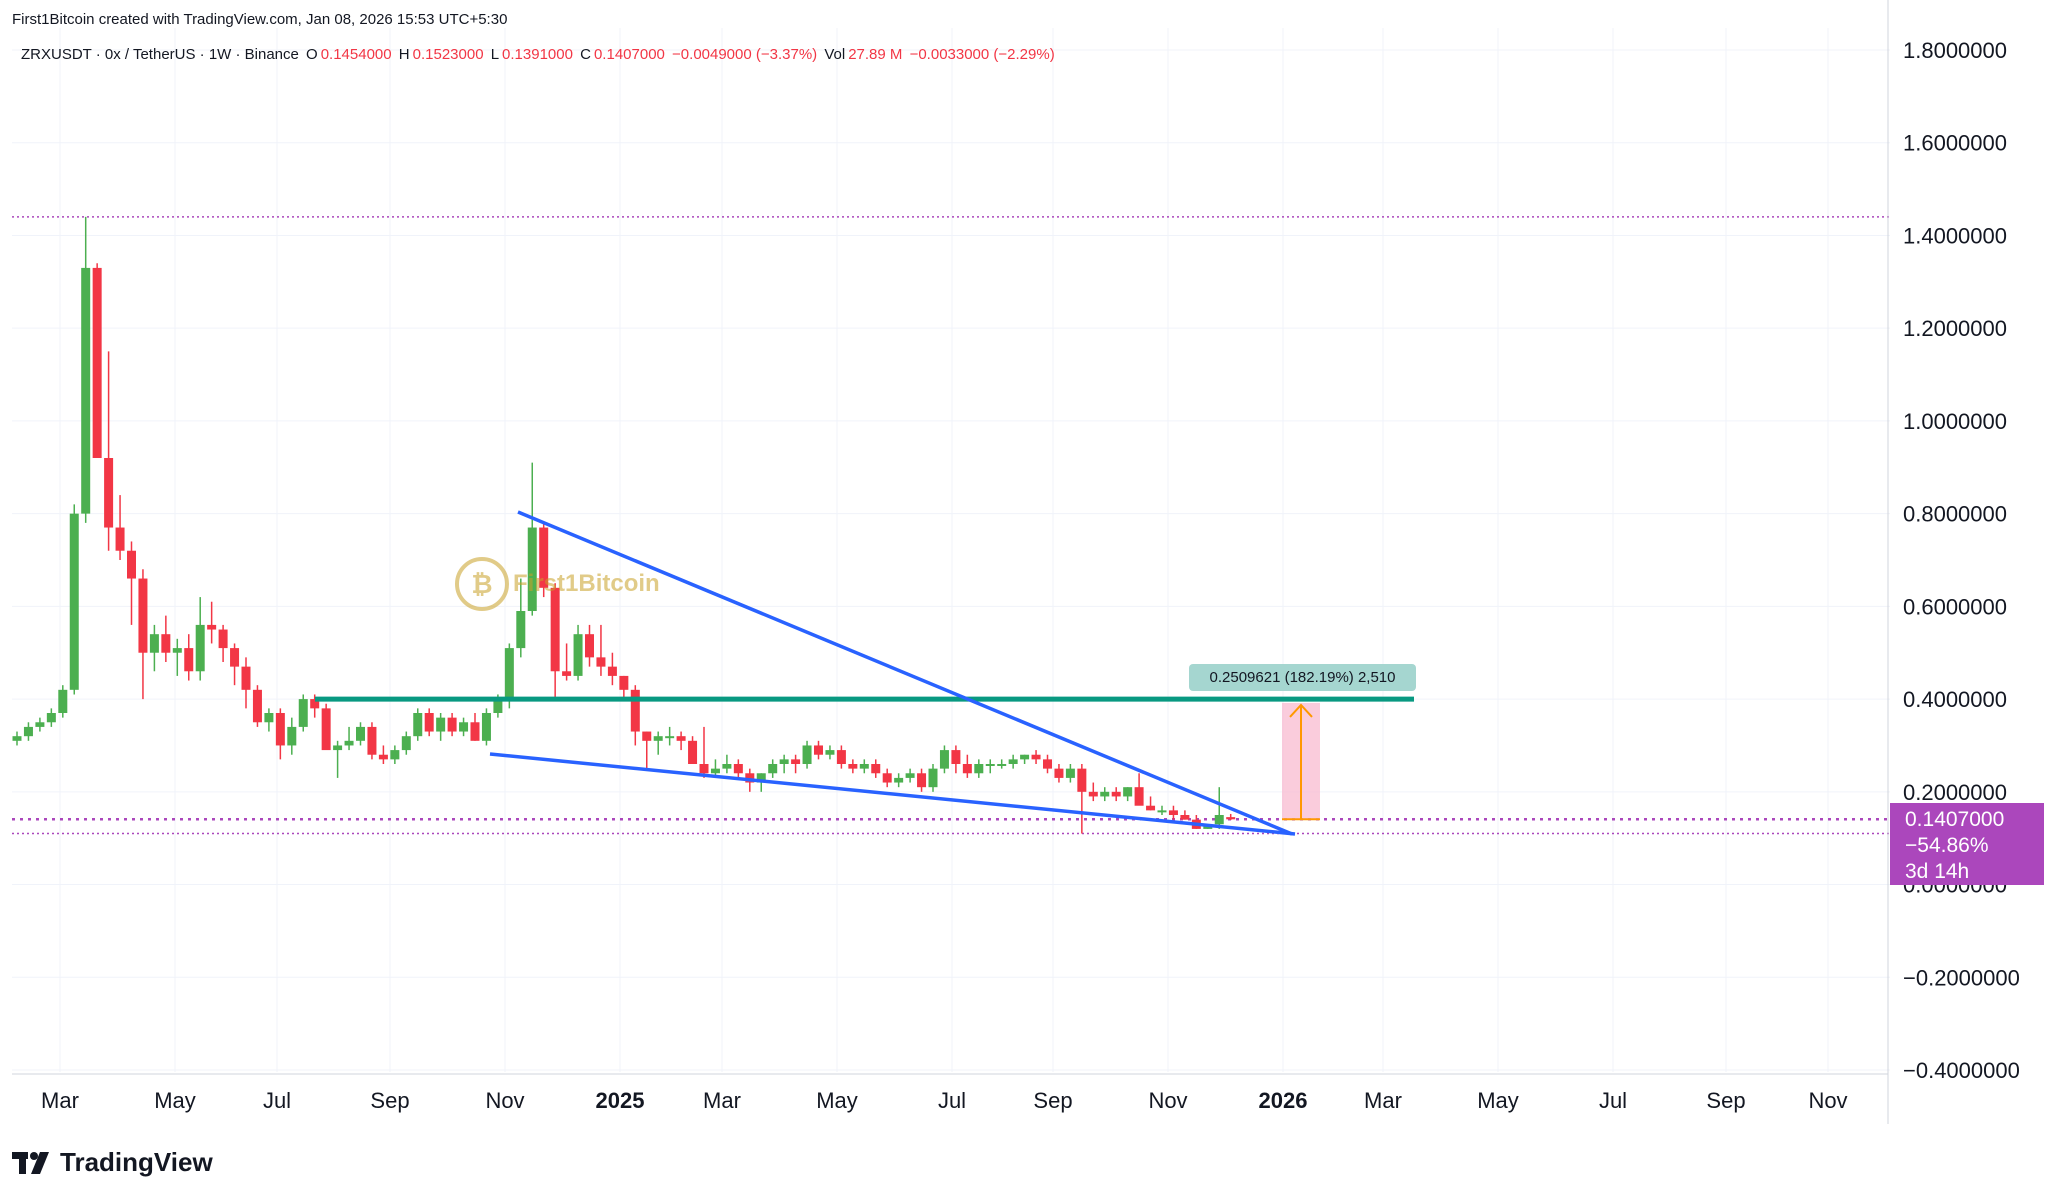 The height and width of the screenshot is (1194, 2048). Describe the element at coordinates (160, 54) in the screenshot. I see `symbol-title: ZRXUSDT · 0x / TetherUS · 1W · Binance` at that location.